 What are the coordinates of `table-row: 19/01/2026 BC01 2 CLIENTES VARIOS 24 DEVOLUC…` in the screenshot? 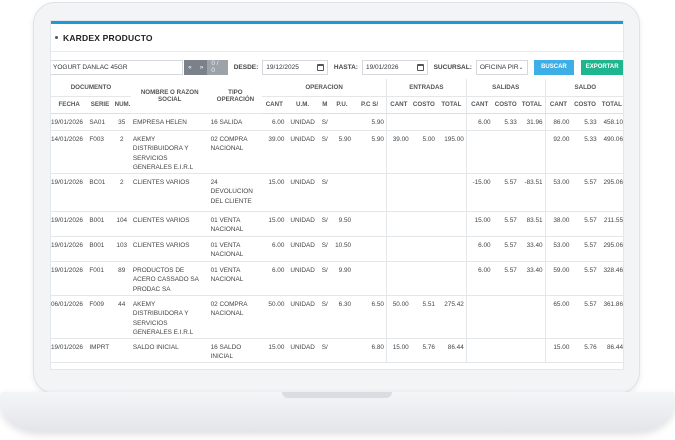 It's located at (337, 192).